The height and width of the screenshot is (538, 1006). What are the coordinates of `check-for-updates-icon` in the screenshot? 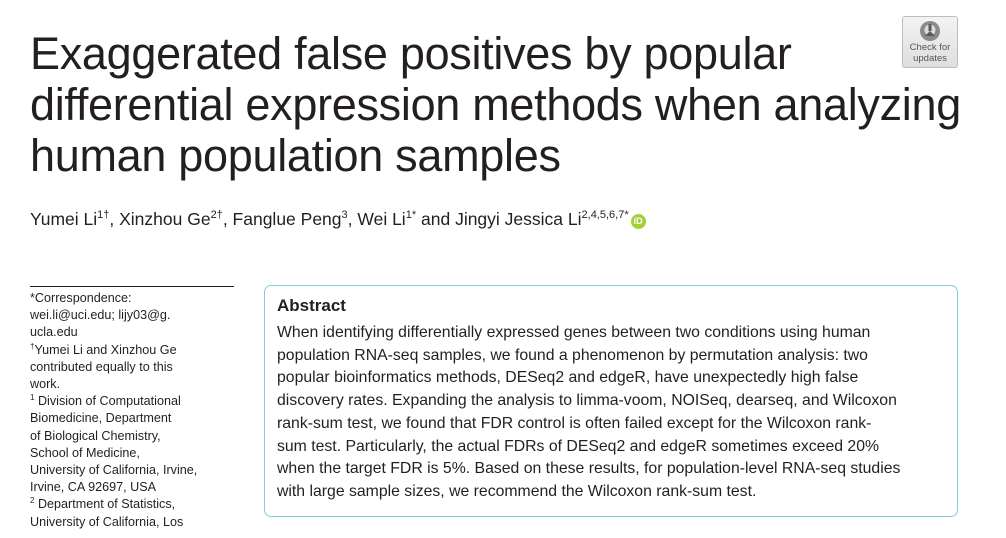 It's located at (930, 31).